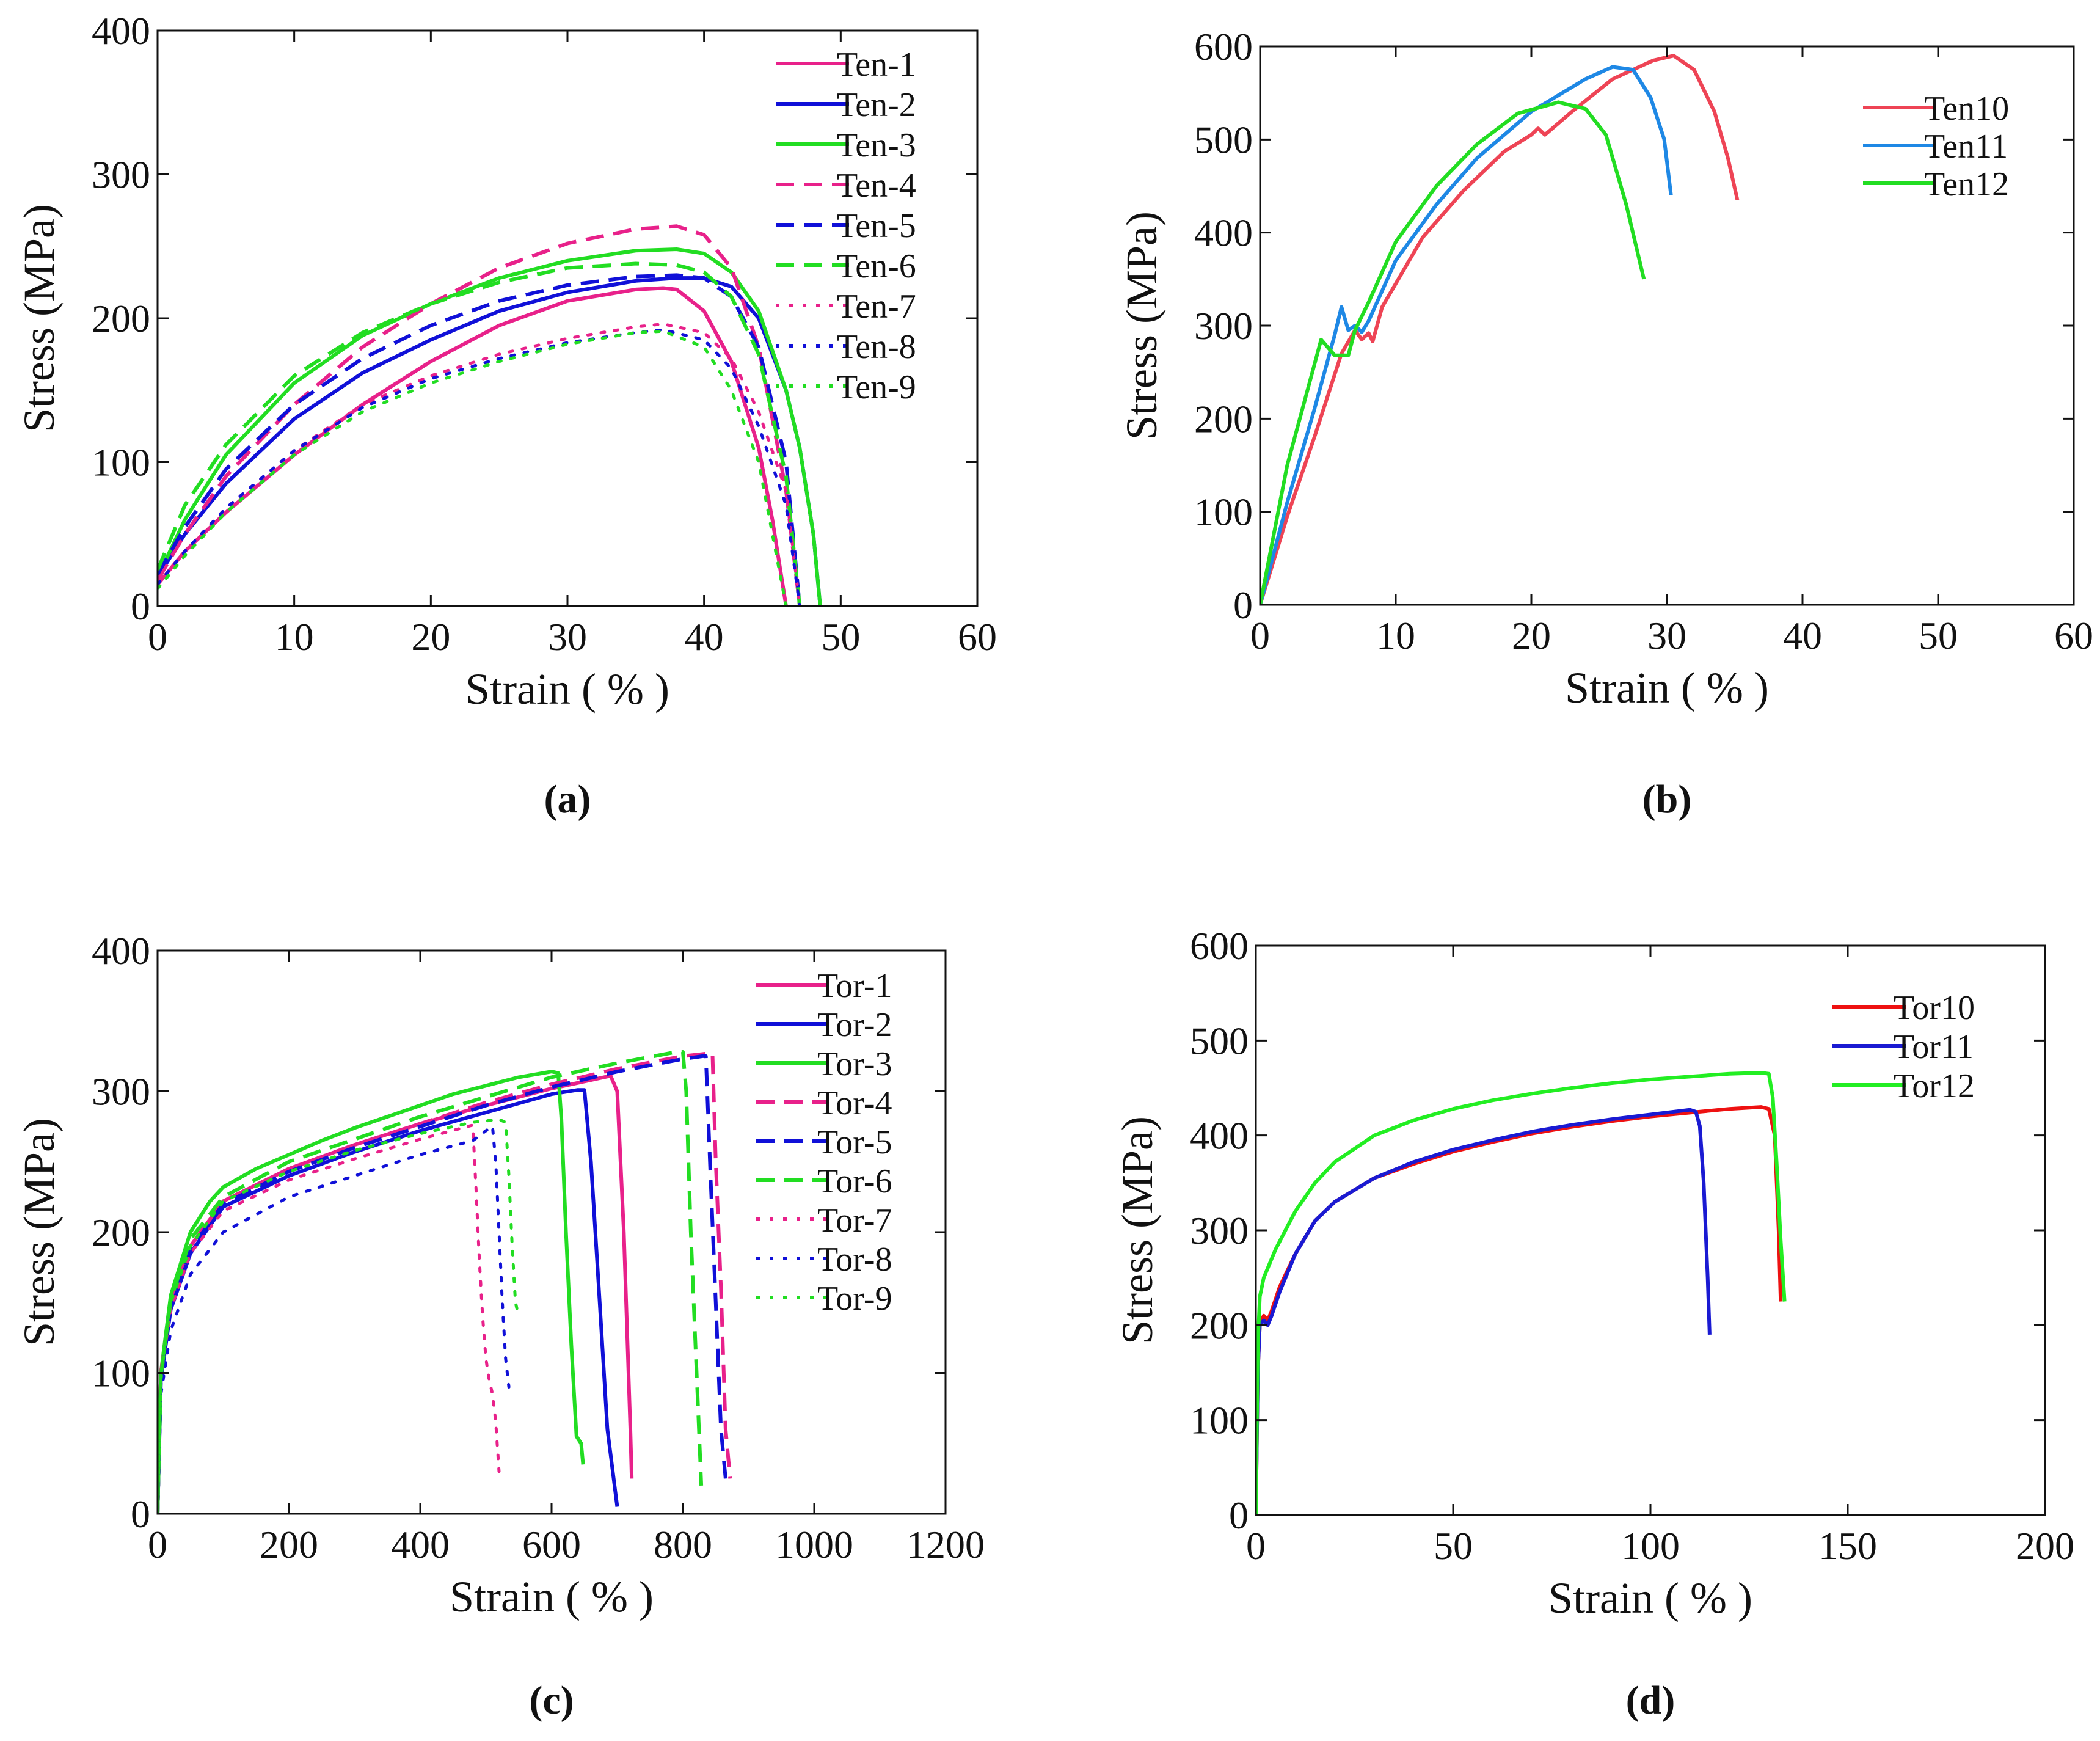 This screenshot has width=2100, height=1741. What do you see at coordinates (1966, 147) in the screenshot?
I see `legend-label: Ten11` at bounding box center [1966, 147].